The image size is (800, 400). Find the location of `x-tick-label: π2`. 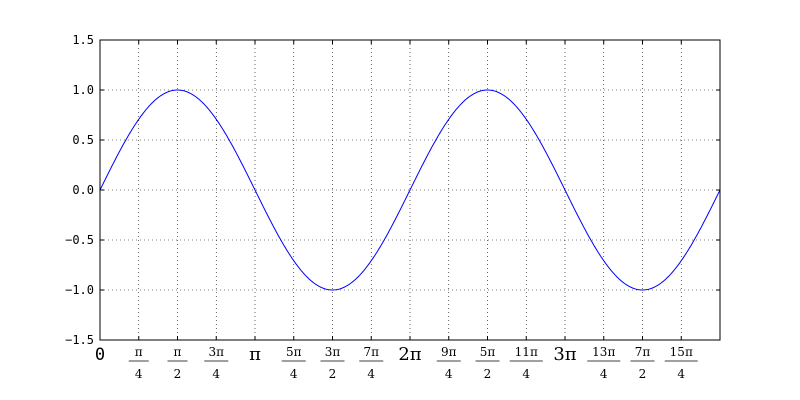

x-tick-label: π2 is located at coordinates (177, 363).